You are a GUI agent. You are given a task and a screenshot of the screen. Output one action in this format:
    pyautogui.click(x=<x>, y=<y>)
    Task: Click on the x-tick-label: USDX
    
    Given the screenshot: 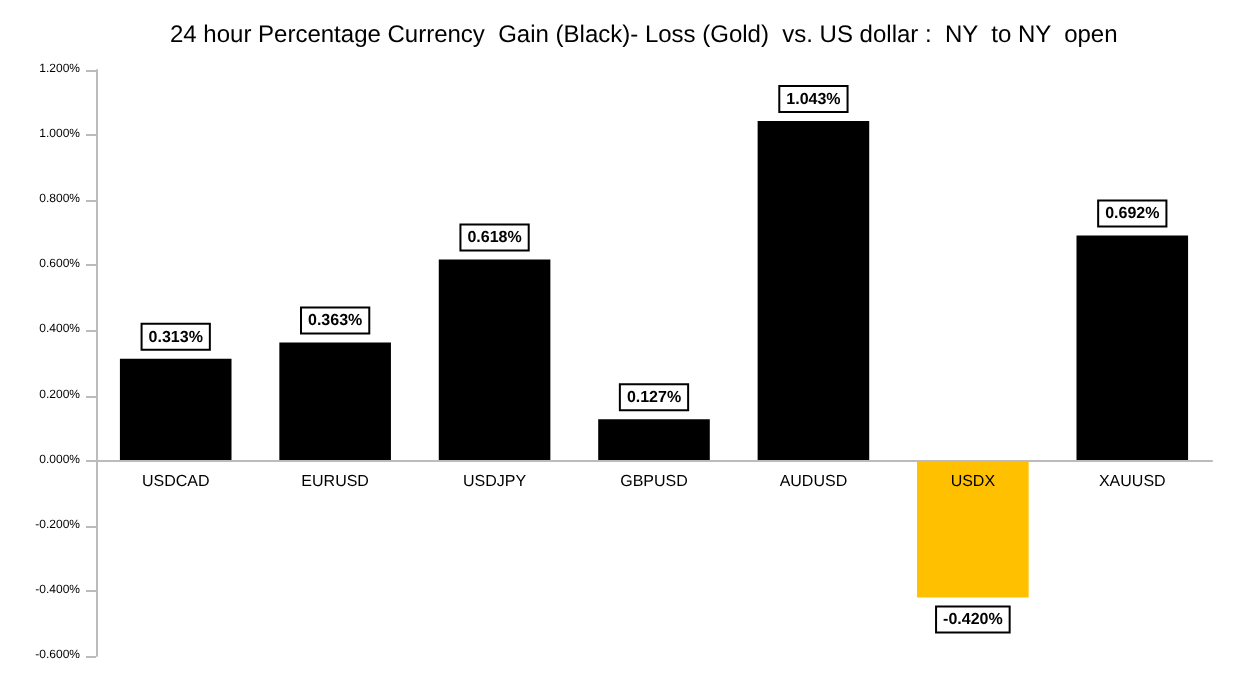 What is the action you would take?
    pyautogui.click(x=973, y=480)
    